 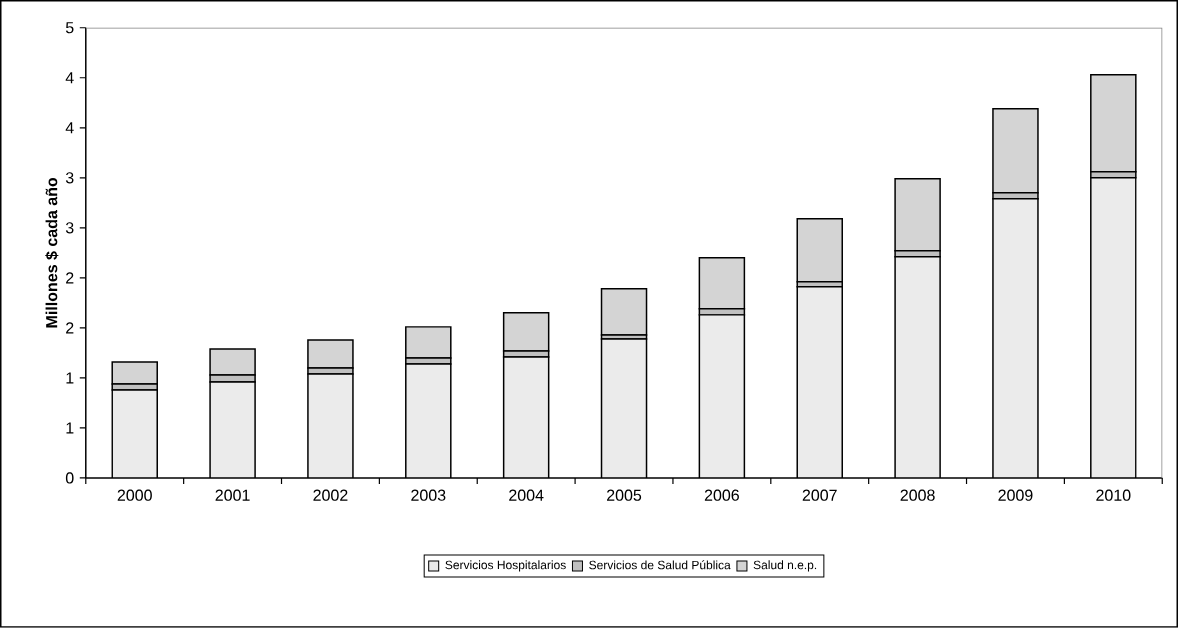 What do you see at coordinates (526, 495) in the screenshot?
I see `x-tick-label: 2004` at bounding box center [526, 495].